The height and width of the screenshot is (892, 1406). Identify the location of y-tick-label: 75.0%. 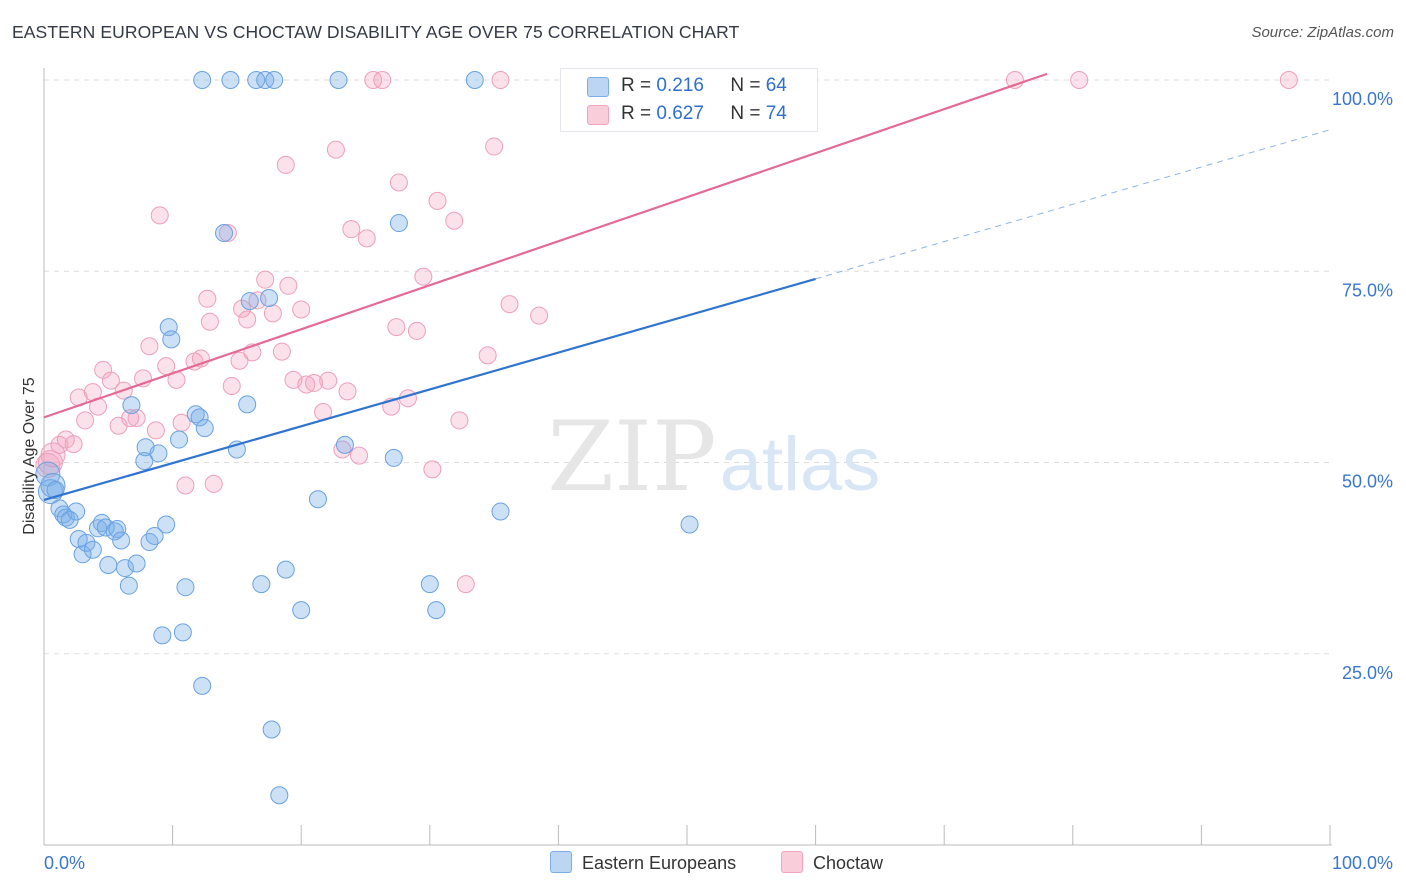
(1367, 290).